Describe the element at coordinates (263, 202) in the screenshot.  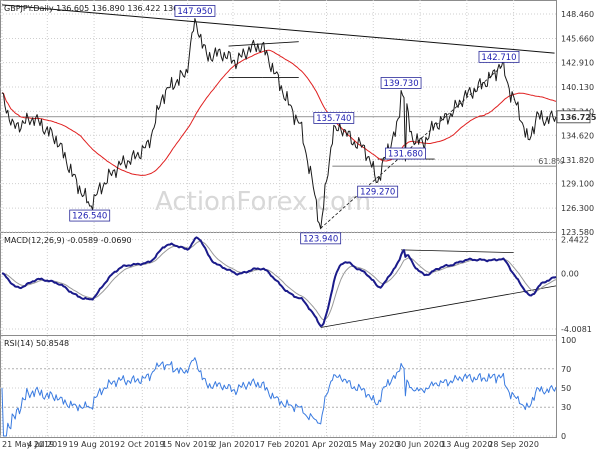
I see `watermark: ActionForex.com` at that location.